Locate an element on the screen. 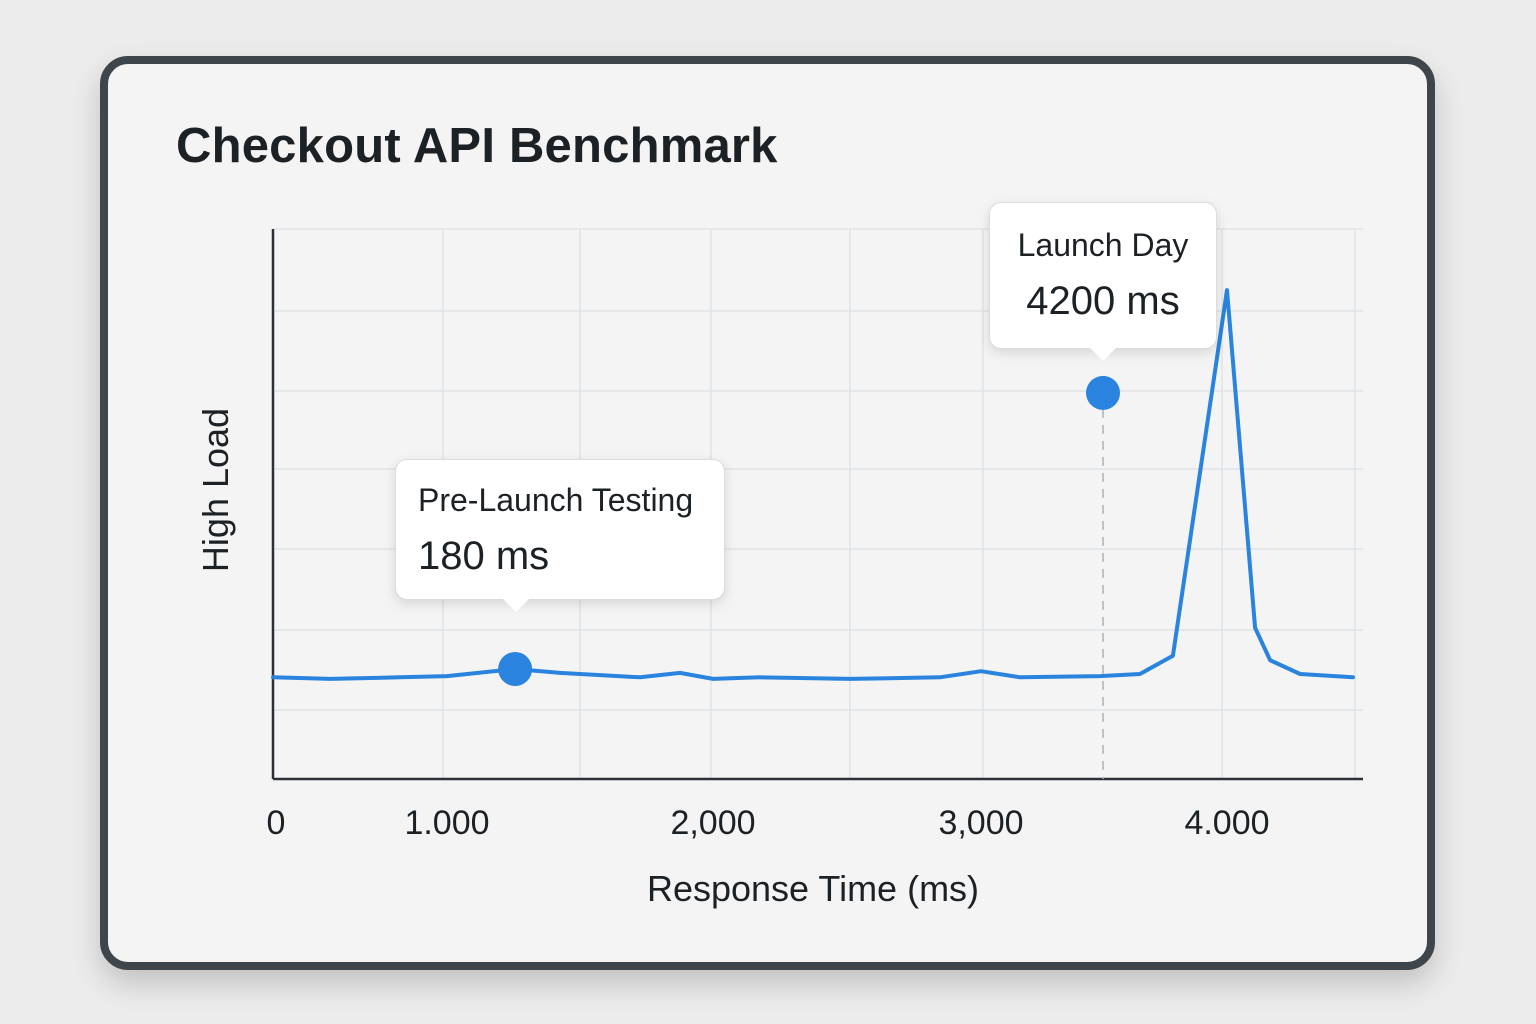 This screenshot has height=1024, width=1536. x-axis-label: Response Time (ms) is located at coordinates (813, 888).